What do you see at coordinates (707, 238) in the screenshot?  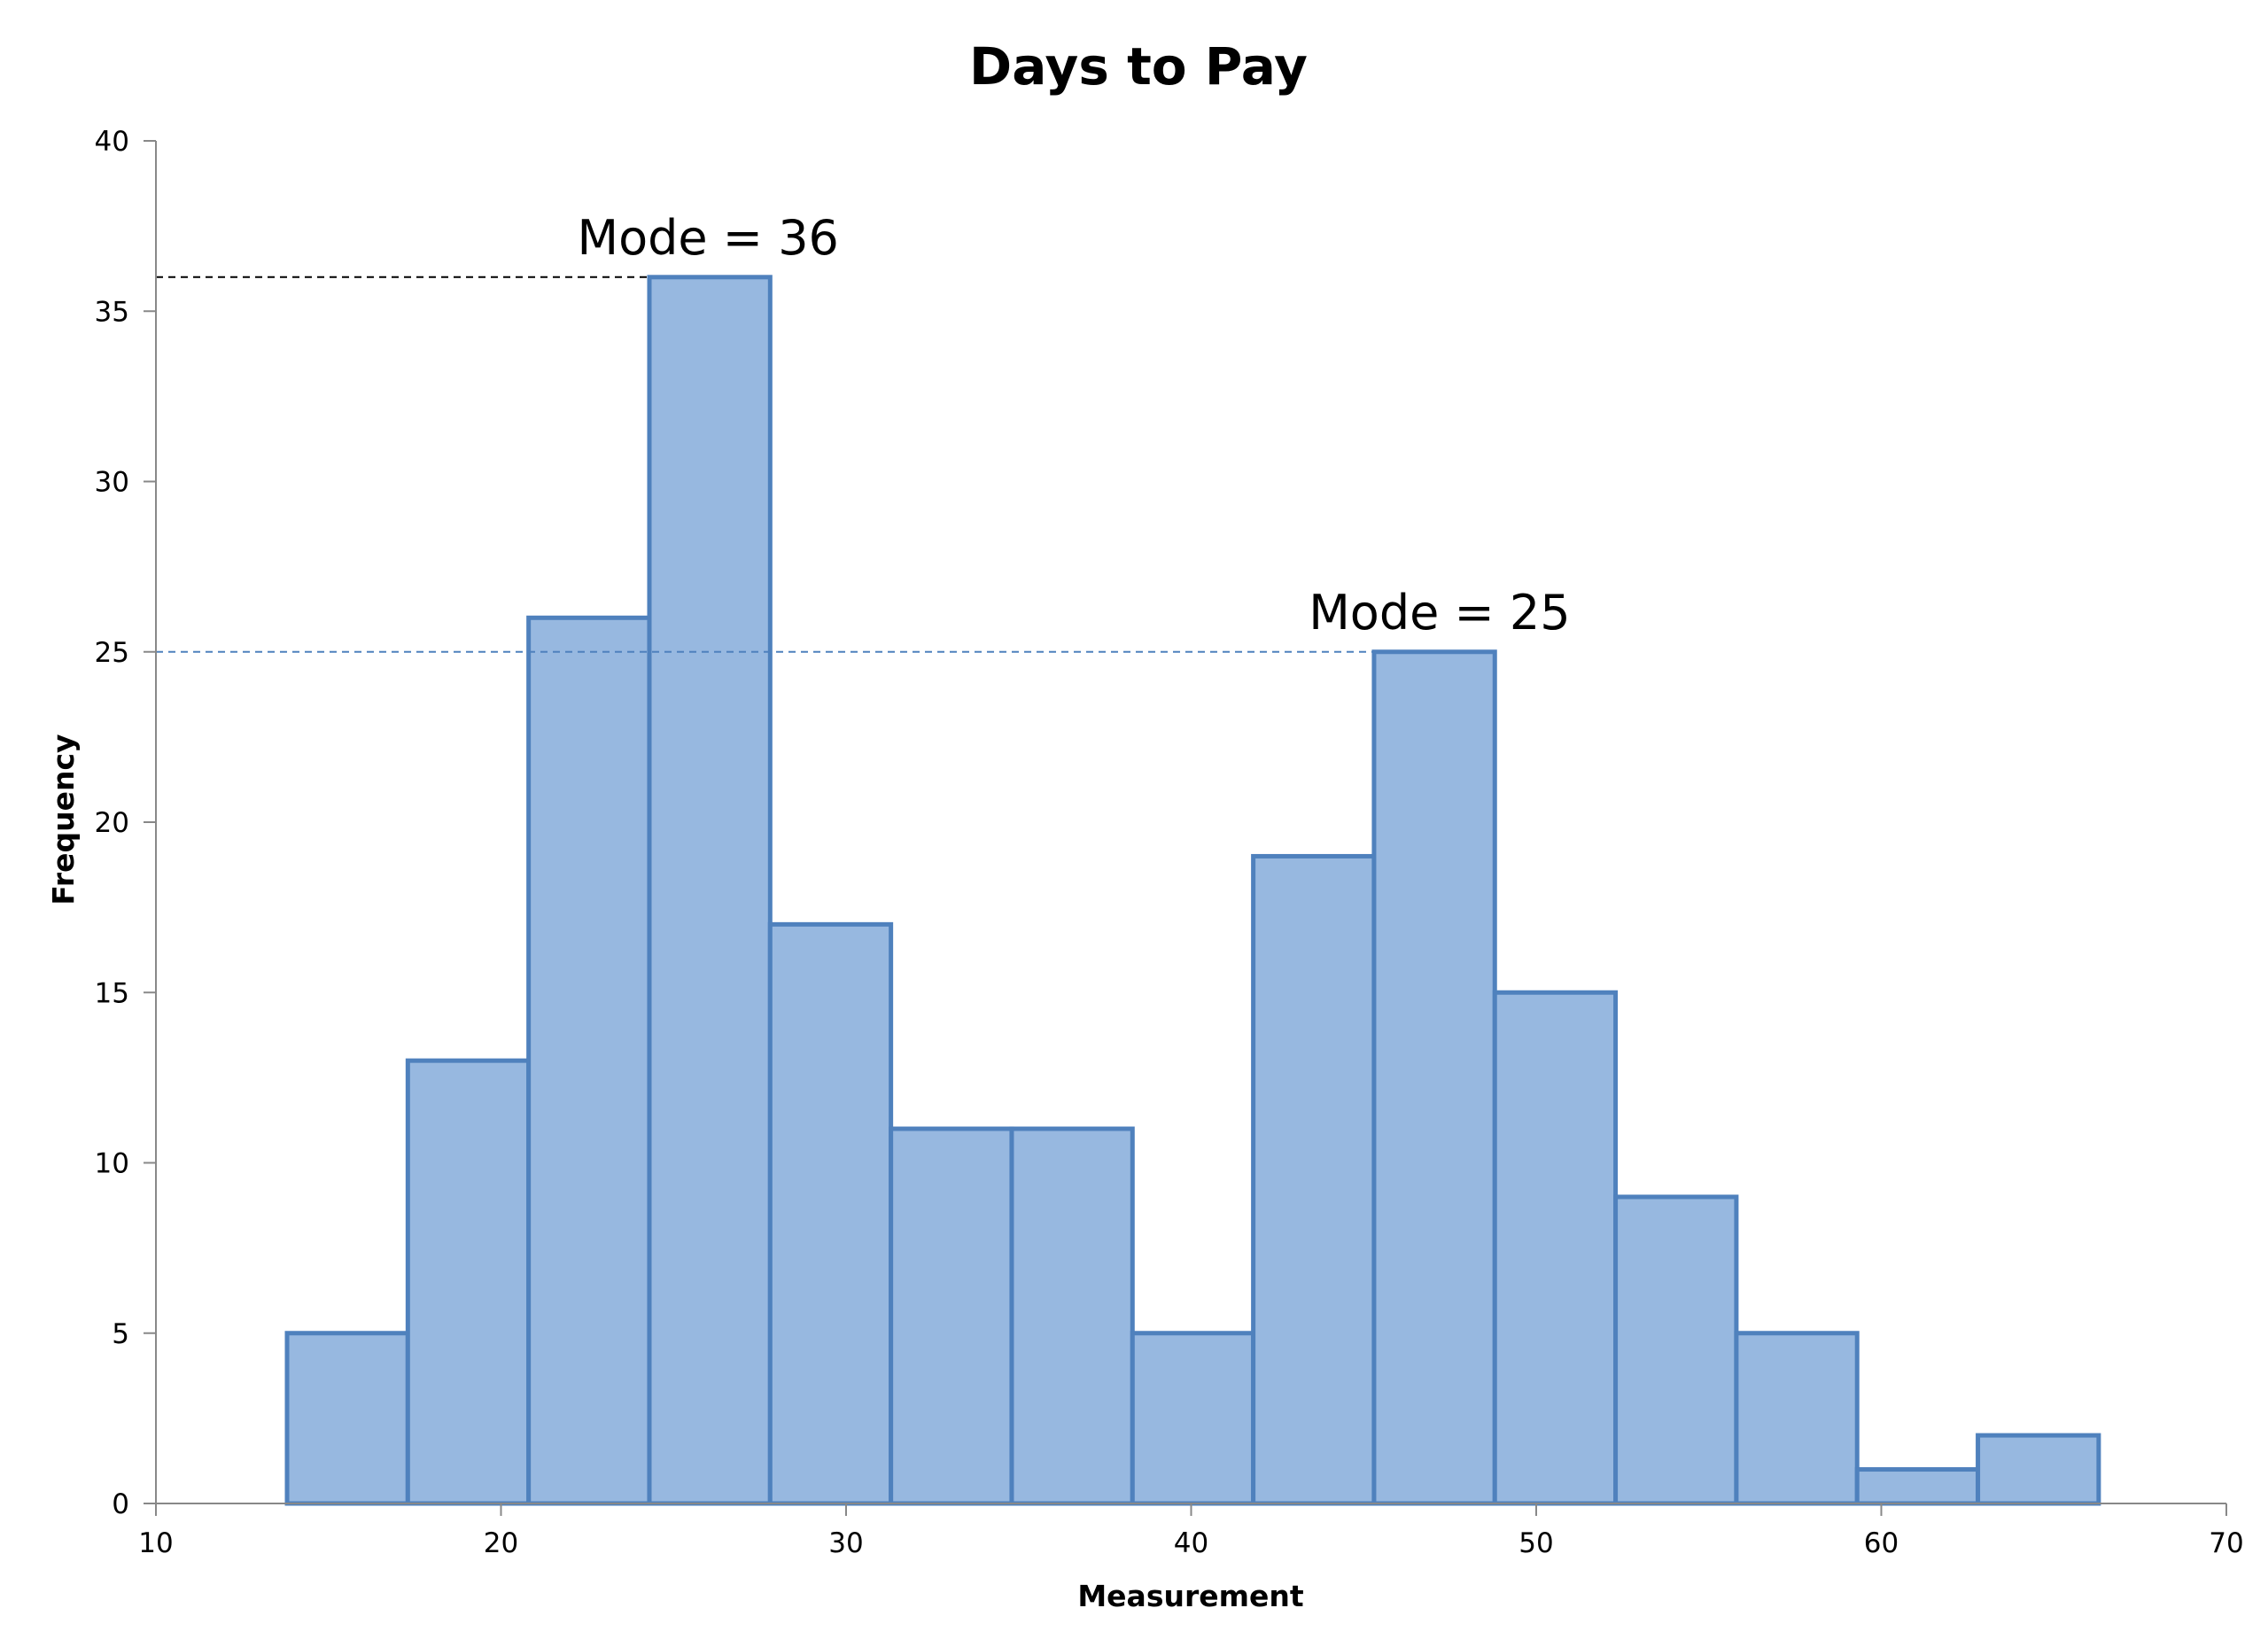 I see `mode-label-0: Mode = 36` at bounding box center [707, 238].